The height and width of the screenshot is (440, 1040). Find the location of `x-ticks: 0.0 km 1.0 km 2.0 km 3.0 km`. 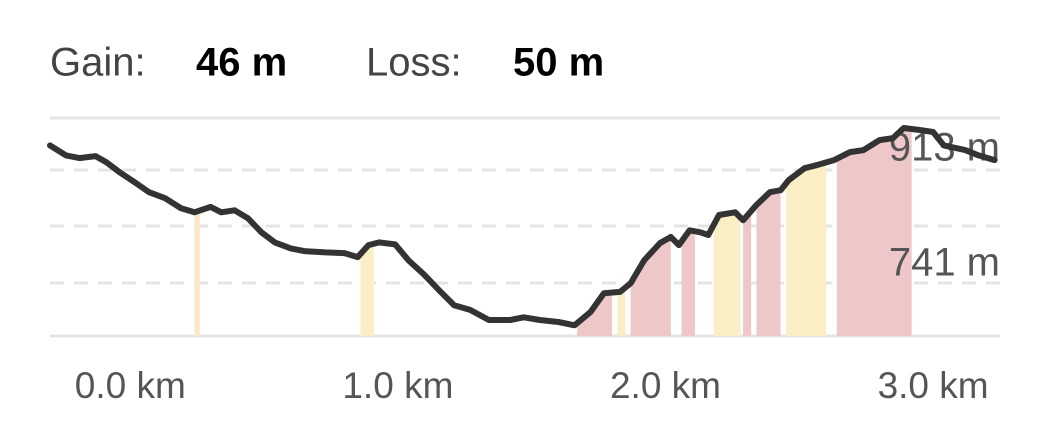

x-ticks: 0.0 km 1.0 km 2.0 km 3.0 km is located at coordinates (532, 385).